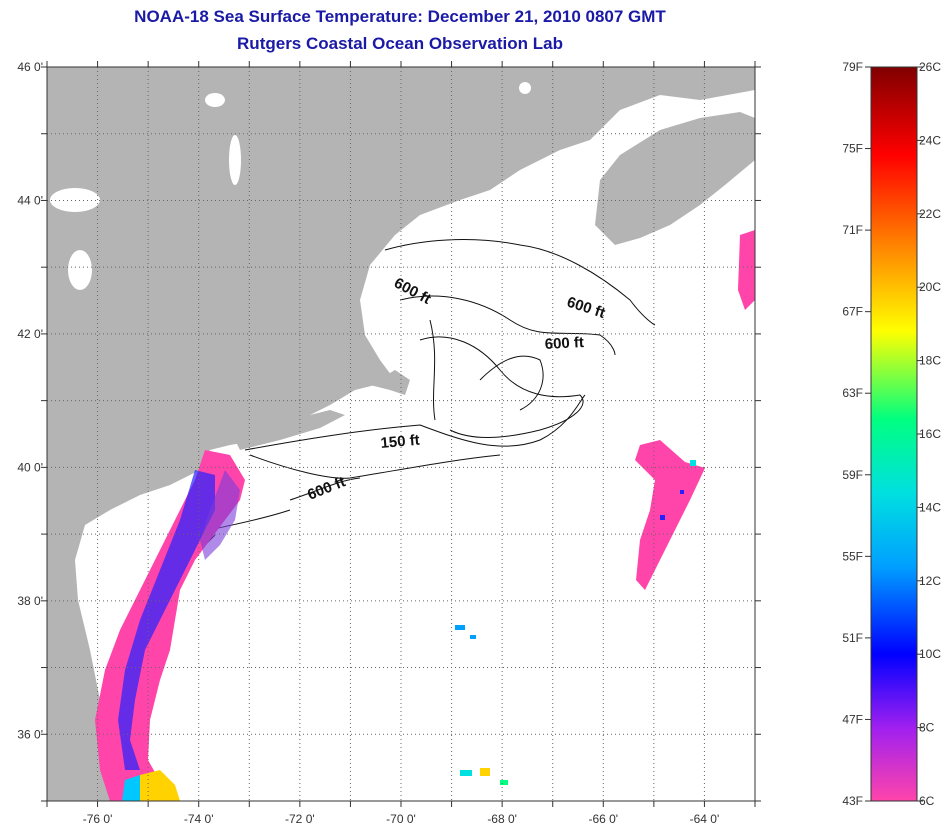 The width and height of the screenshot is (944, 840). Describe the element at coordinates (564, 343) in the screenshot. I see `contour-label-600ft-georges: 600 ft` at that location.